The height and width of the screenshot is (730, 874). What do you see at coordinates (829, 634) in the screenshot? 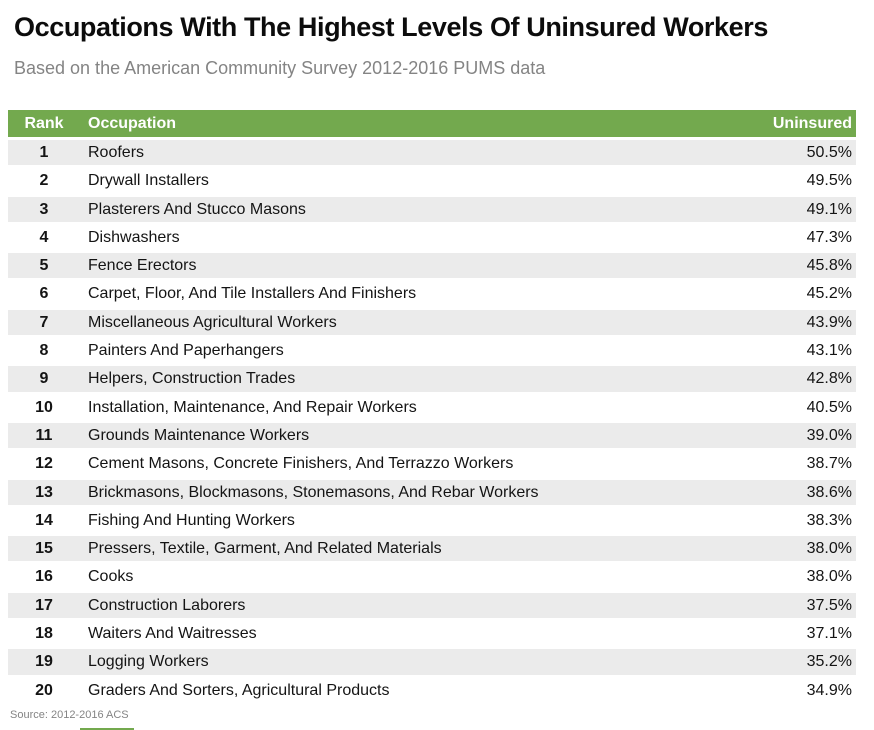
I see `uninsured-cell: 37.1%` at bounding box center [829, 634].